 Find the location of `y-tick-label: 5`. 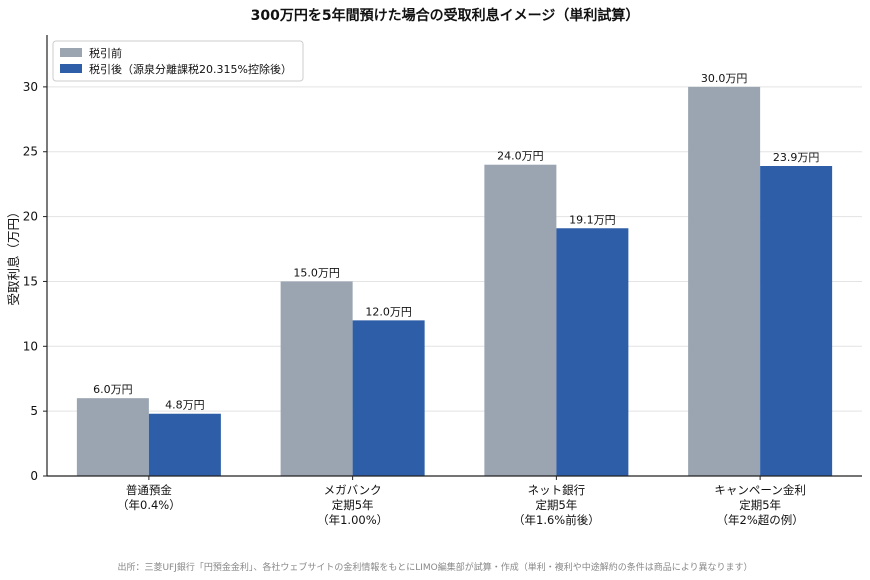

y-tick-label: 5 is located at coordinates (34, 411).